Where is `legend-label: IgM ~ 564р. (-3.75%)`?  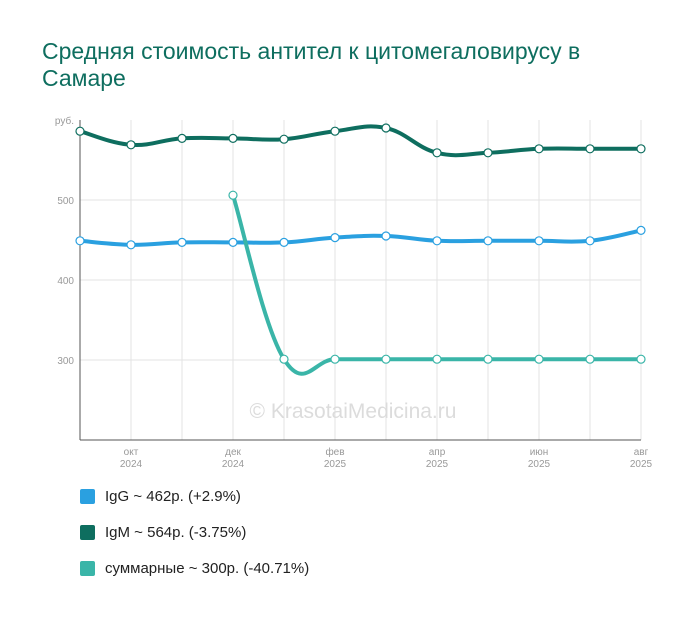 legend-label: IgM ~ 564р. (-3.75%) is located at coordinates (176, 532).